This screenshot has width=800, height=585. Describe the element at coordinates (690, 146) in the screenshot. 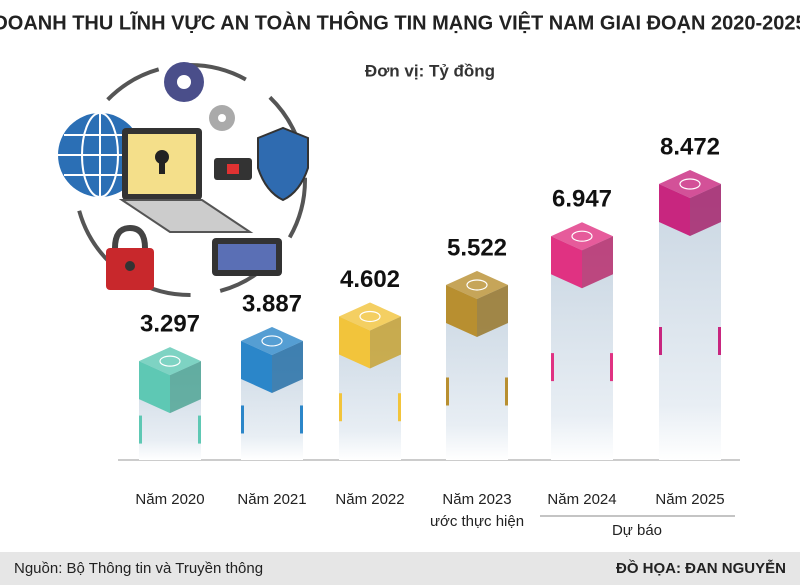

I see `value-label: 8.472` at that location.